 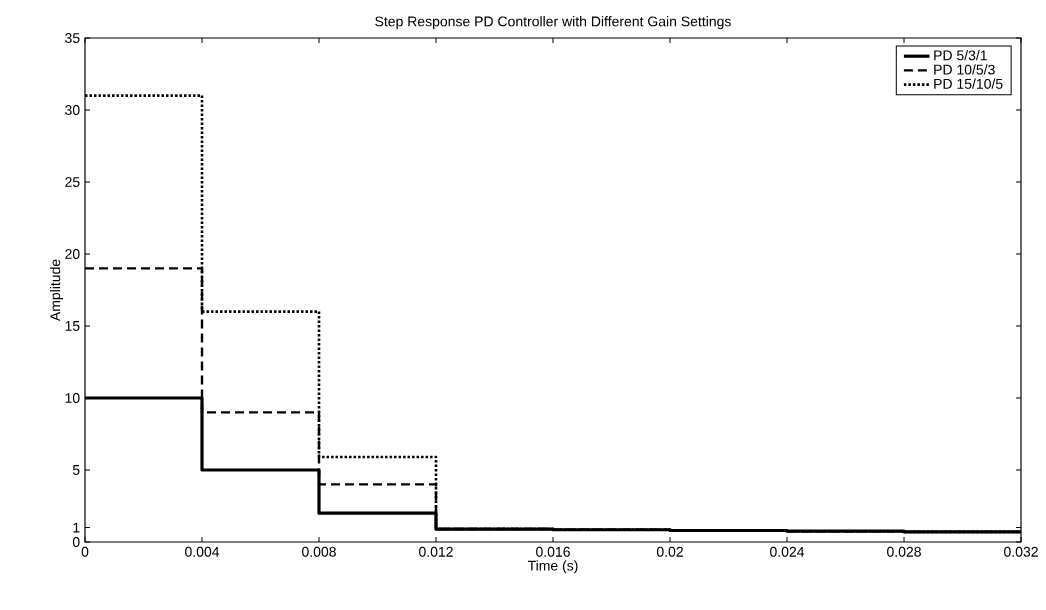 I want to click on legend-label: PD 10/5/3, so click(x=964, y=69).